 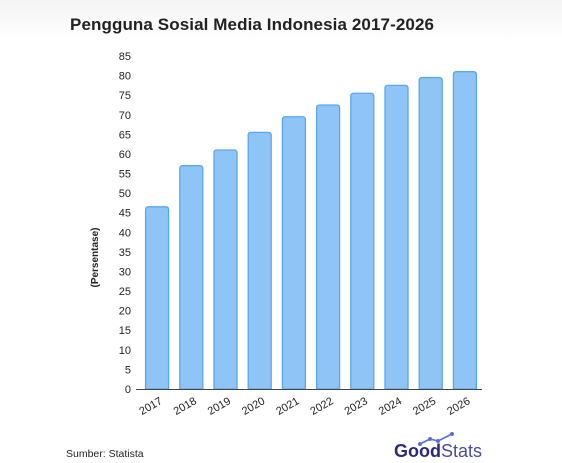 What do you see at coordinates (125, 331) in the screenshot?
I see `y-tick-label: 15` at bounding box center [125, 331].